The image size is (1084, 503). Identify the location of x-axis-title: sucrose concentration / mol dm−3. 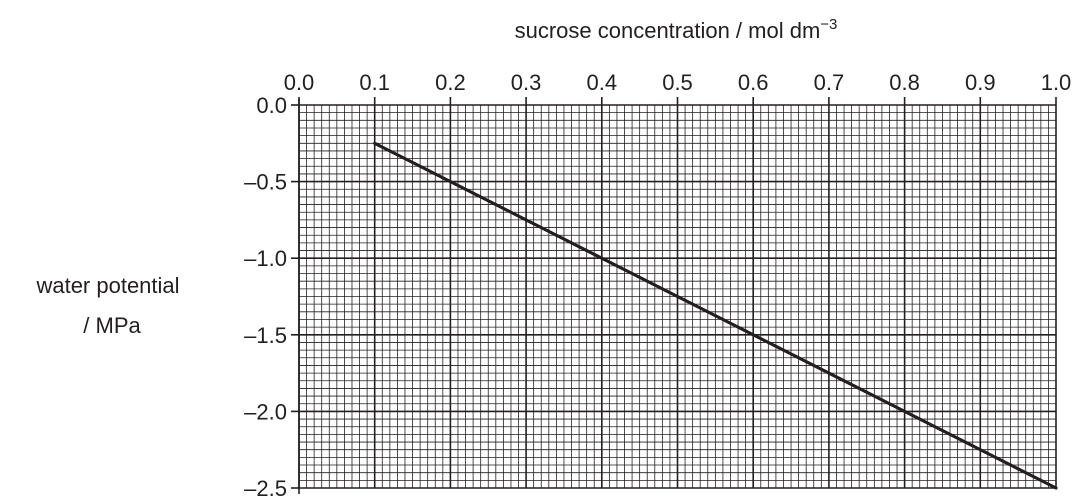
(676, 29).